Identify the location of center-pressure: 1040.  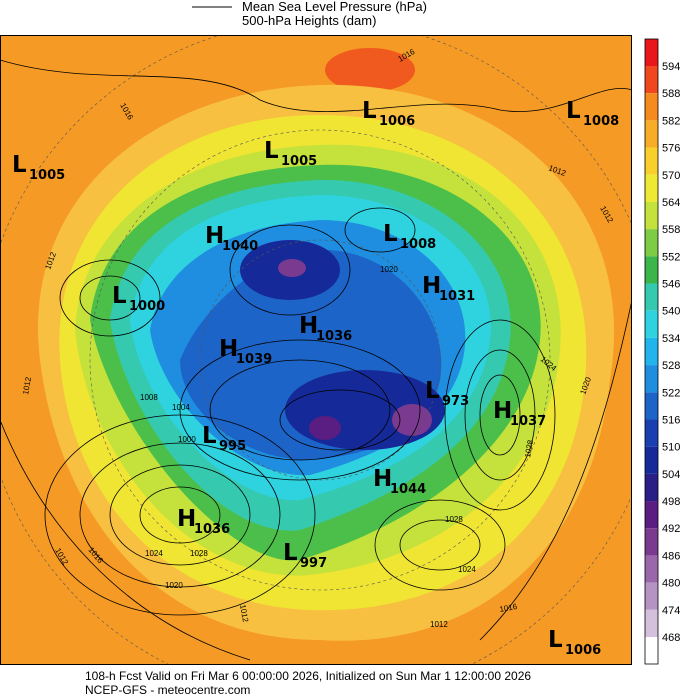
(240, 246).